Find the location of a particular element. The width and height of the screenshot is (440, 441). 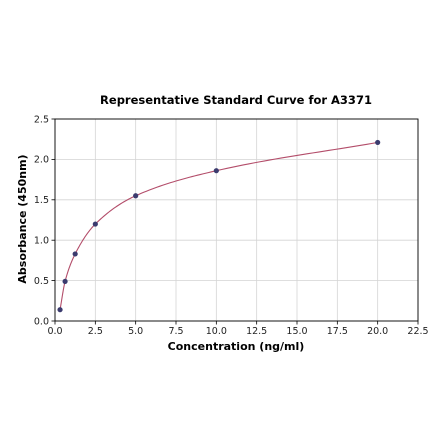

y-tick-label: 2.0 is located at coordinates (41, 160).